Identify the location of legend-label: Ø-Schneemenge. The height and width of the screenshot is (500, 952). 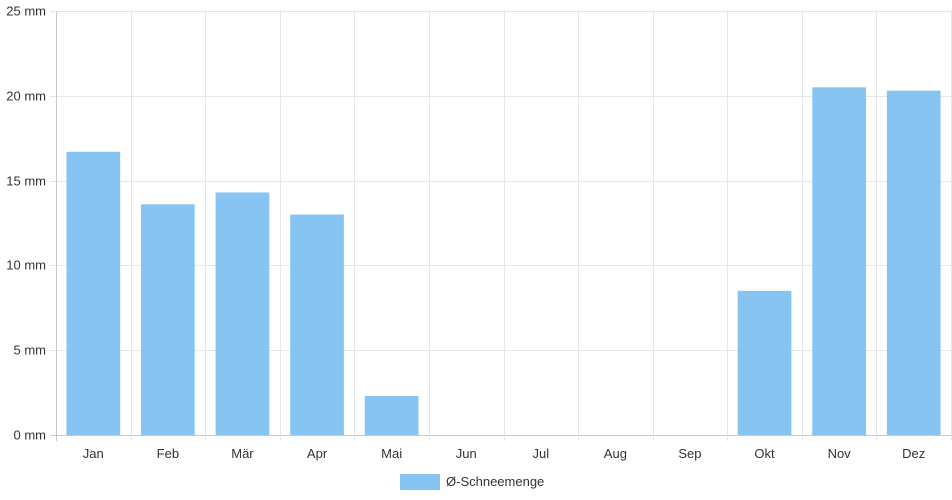
(495, 481).